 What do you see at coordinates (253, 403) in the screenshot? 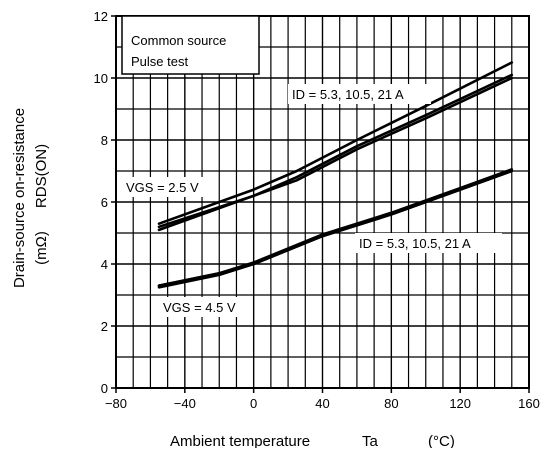
I see `x-tick-label: 0` at bounding box center [253, 403].